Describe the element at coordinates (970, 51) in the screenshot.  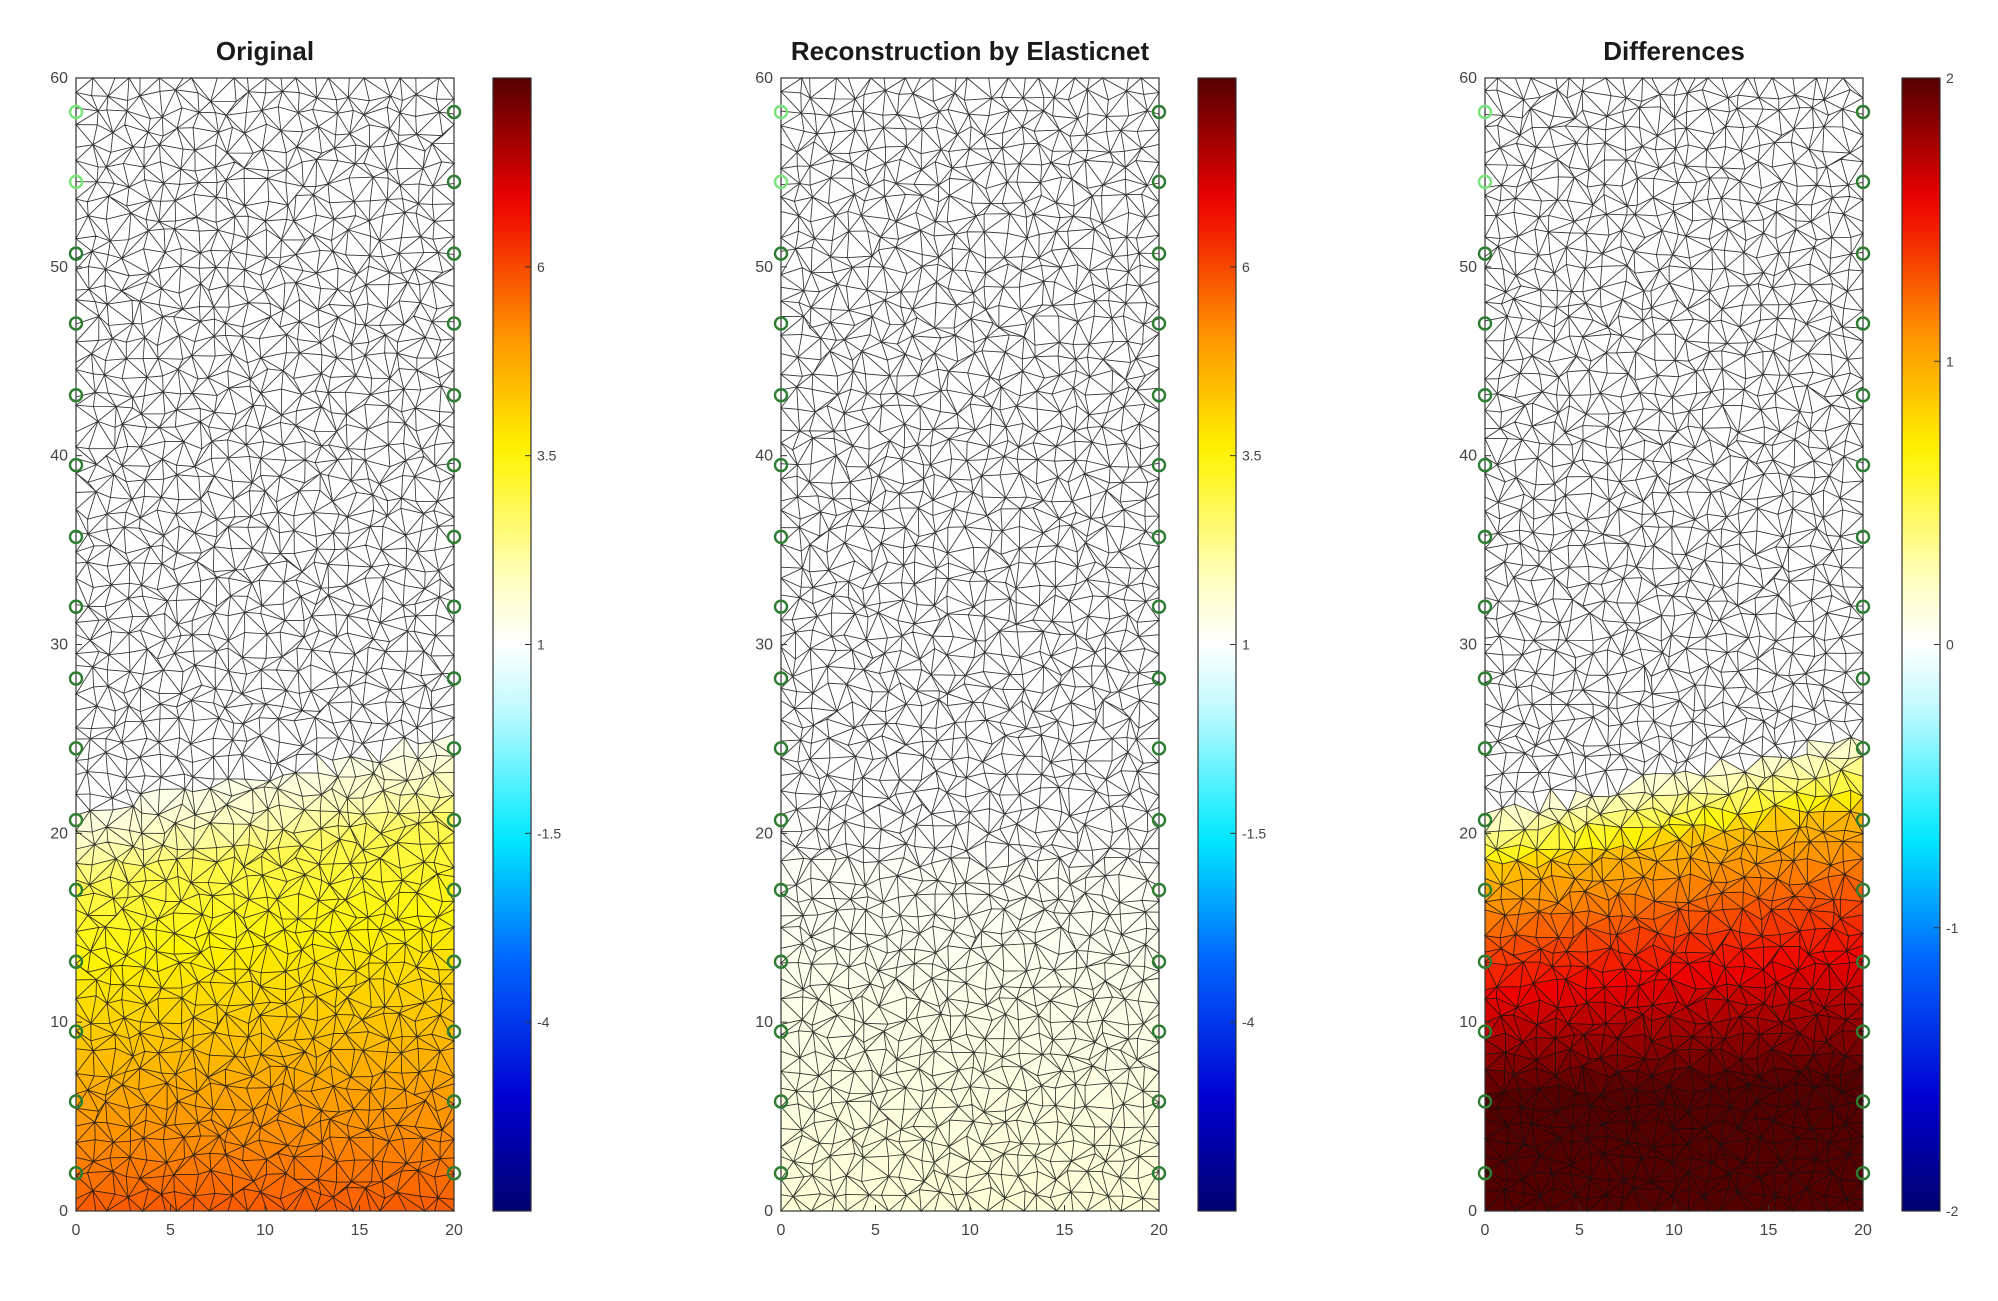
I see `chart-title-reconstruction: Reconstruction by Elasticnet` at that location.